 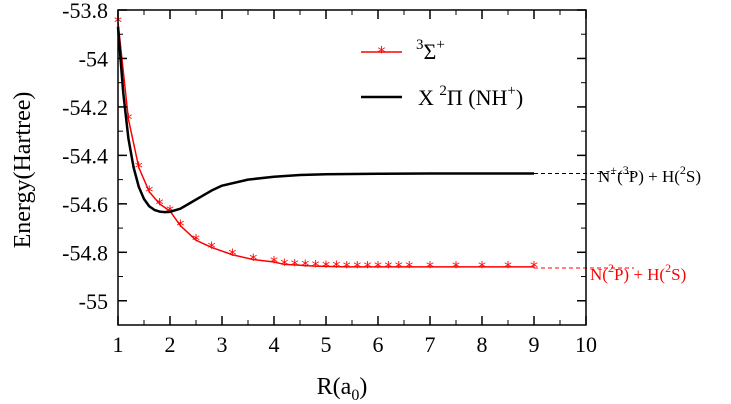 I want to click on y-tick-label: -53.8, so click(x=85, y=11).